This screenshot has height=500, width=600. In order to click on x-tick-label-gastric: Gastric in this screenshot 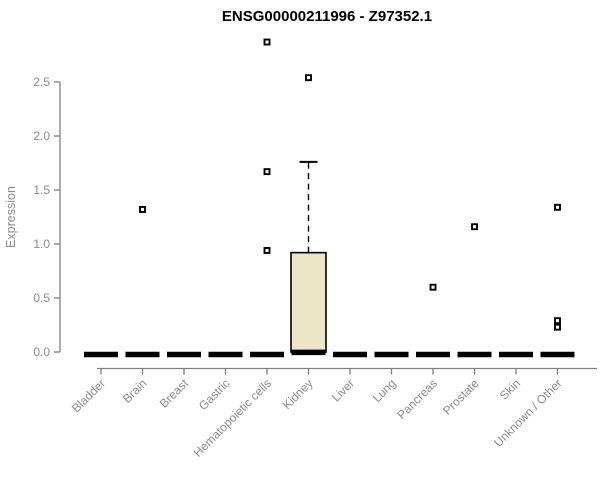, I will do `click(214, 394)`.